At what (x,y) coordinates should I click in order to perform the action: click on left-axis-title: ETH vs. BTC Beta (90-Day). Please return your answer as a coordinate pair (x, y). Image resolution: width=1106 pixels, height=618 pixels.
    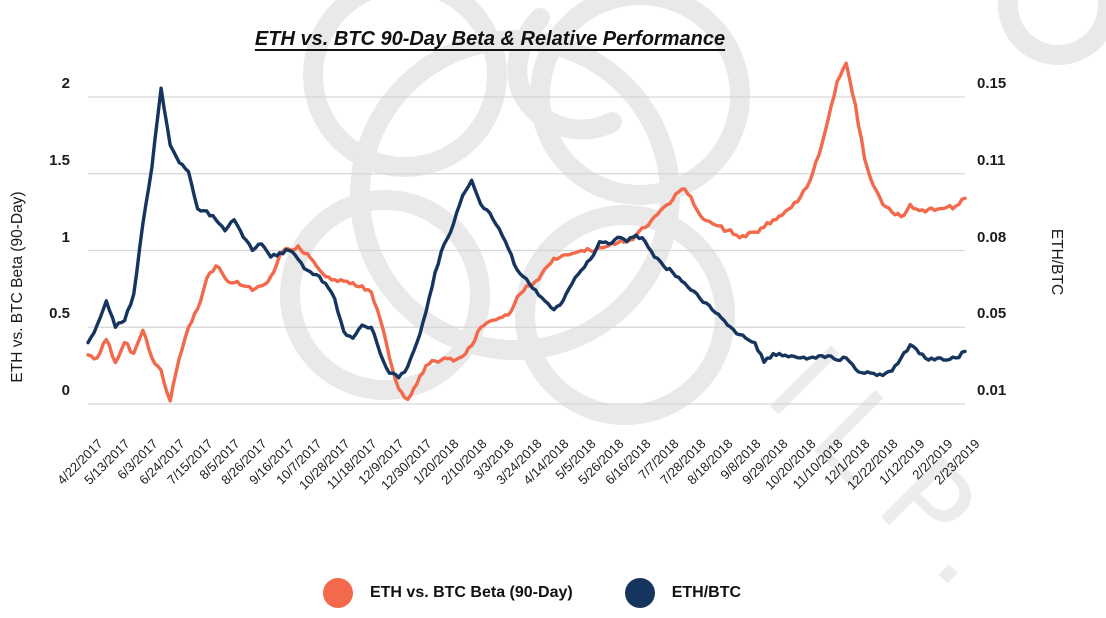
    Looking at the image, I should click on (17, 287).